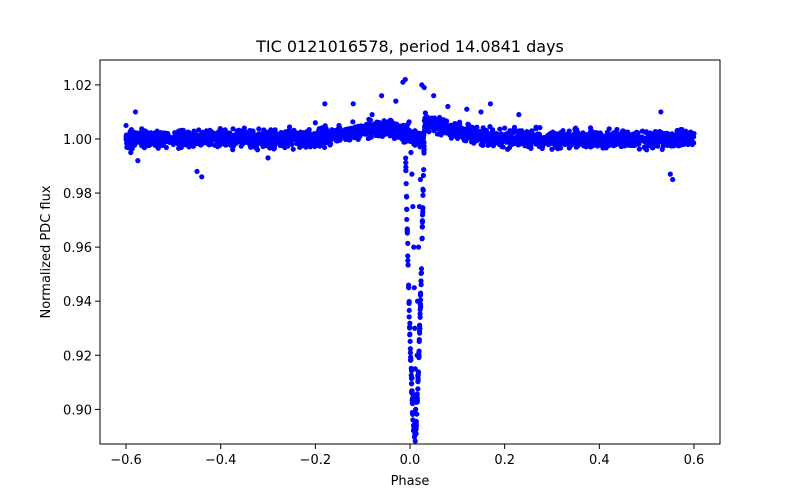 Image resolution: width=800 pixels, height=500 pixels. I want to click on chart-title: TIC 0121016578, period 14.0841 days, so click(409, 46).